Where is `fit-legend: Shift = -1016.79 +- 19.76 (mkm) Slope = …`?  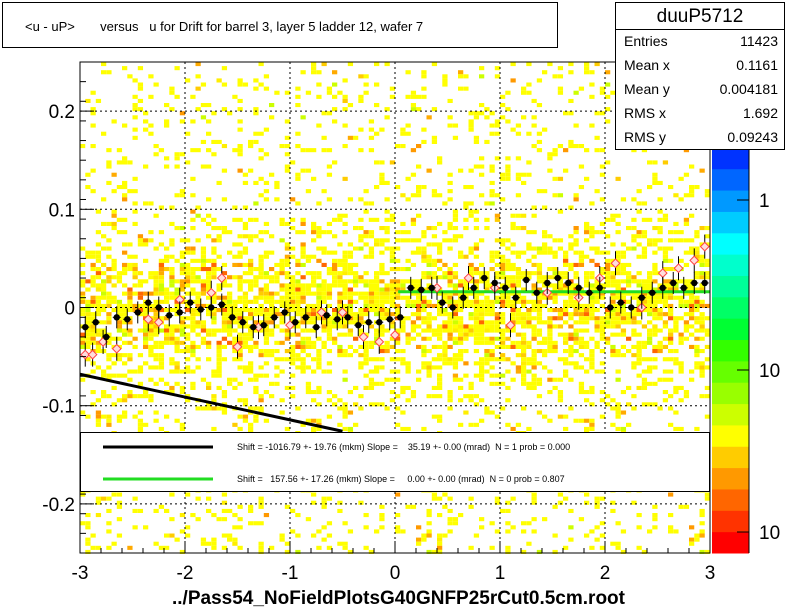 fit-legend: Shift = -1016.79 +- 19.76 (mkm) Slope = … is located at coordinates (395, 462).